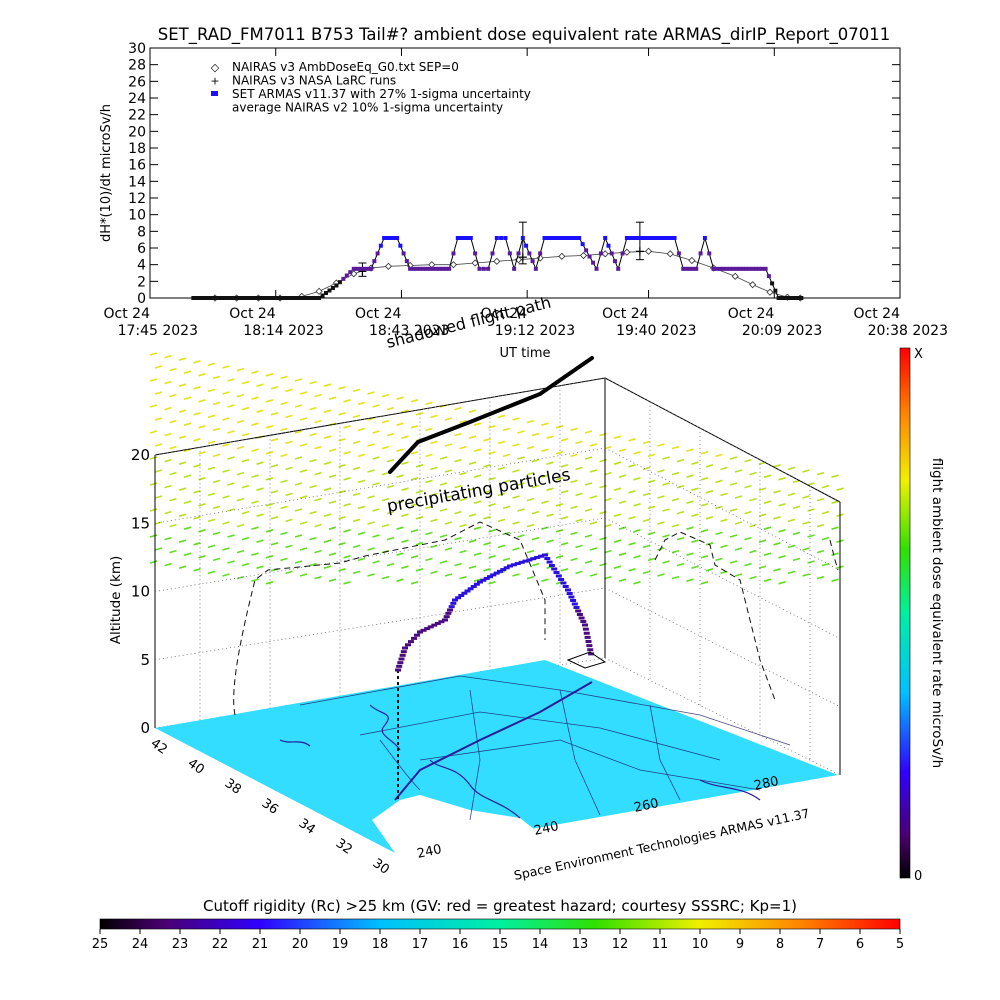  Describe the element at coordinates (501, 612) in the screenshot. I see `flight-path-3d` at that location.